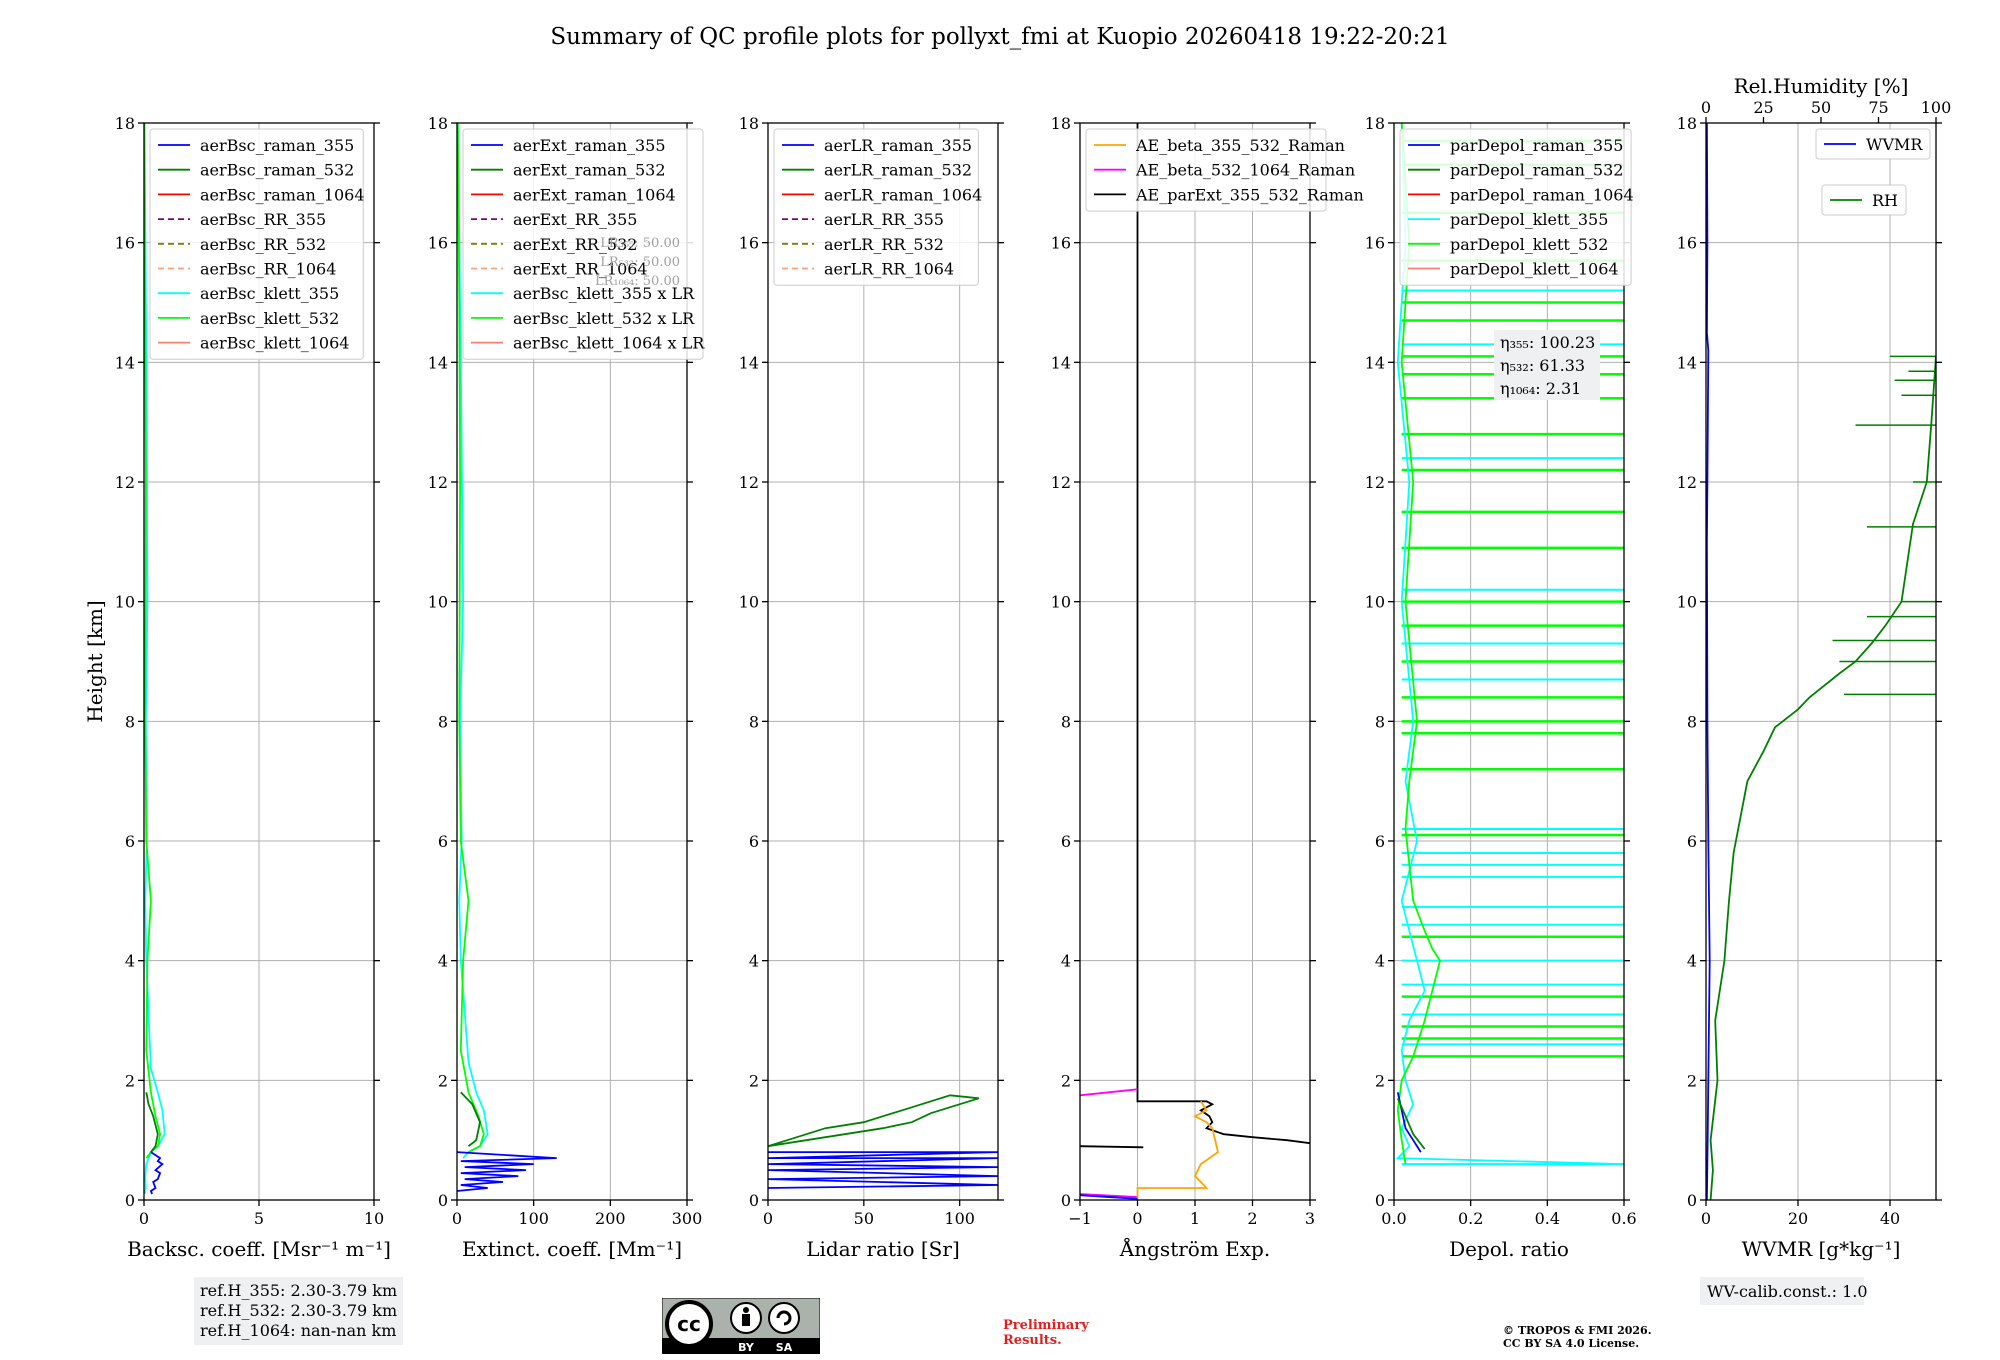 The width and height of the screenshot is (2000, 1360). What do you see at coordinates (95, 661) in the screenshot?
I see `y-axis-label: Height [km]` at bounding box center [95, 661].